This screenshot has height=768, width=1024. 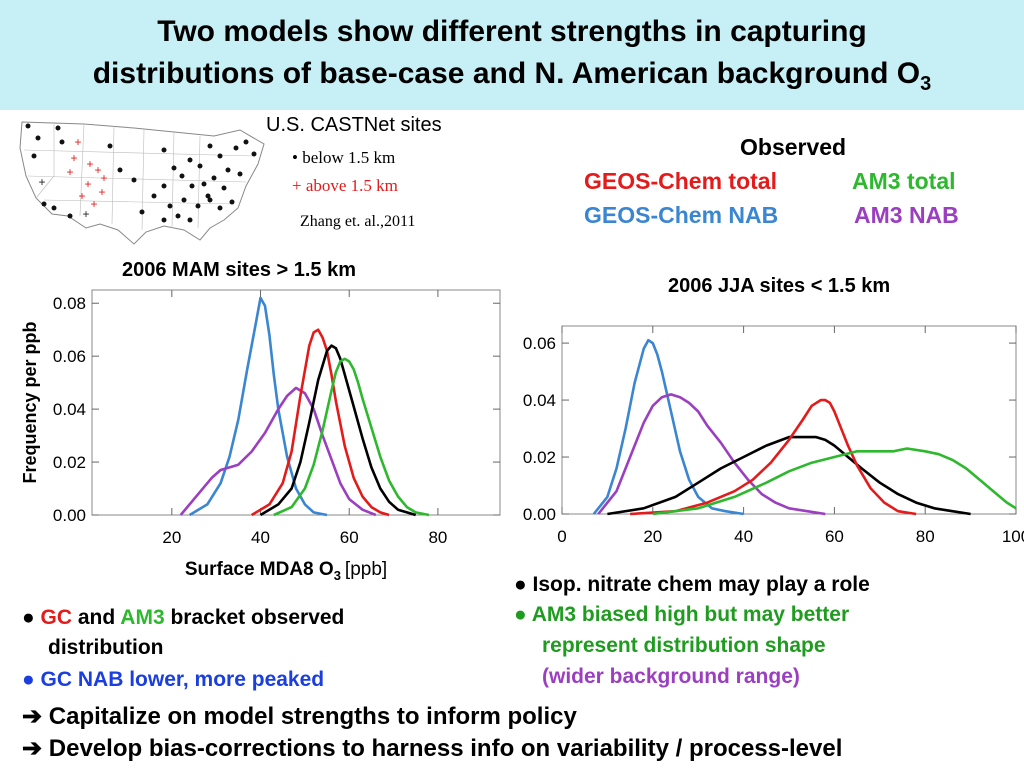 I want to click on sites-above: ++ + ++ +++++++, so click(x=72, y=178).